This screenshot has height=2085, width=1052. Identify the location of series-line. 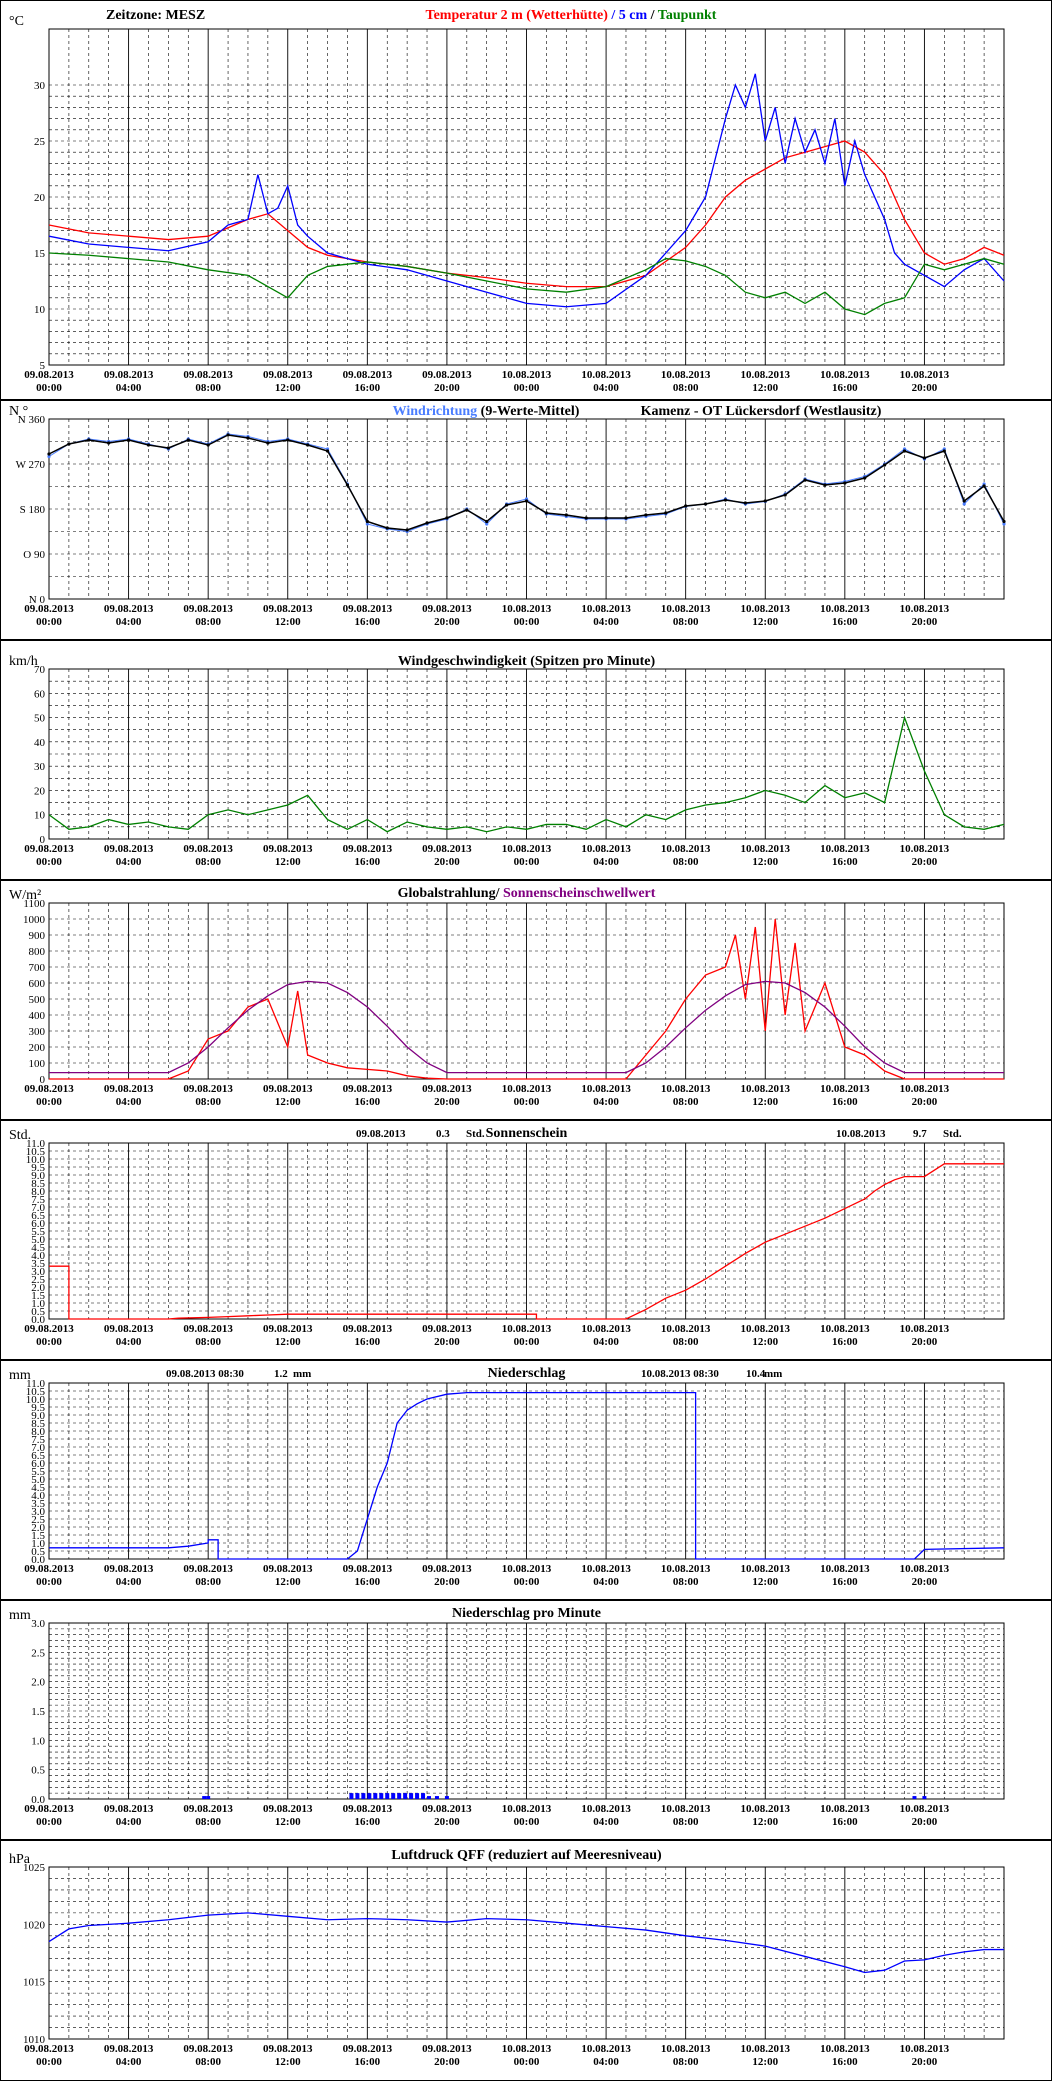
(526, 1027).